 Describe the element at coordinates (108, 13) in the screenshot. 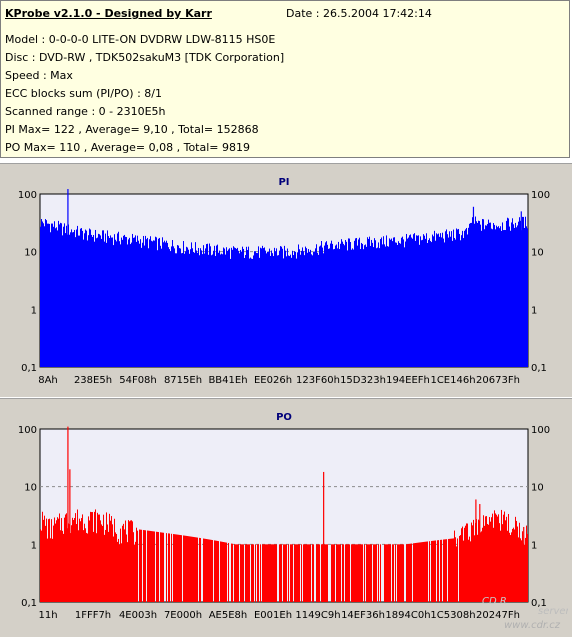

I see `app-title: KProbe v2.1.0 - Designed by Karr` at that location.